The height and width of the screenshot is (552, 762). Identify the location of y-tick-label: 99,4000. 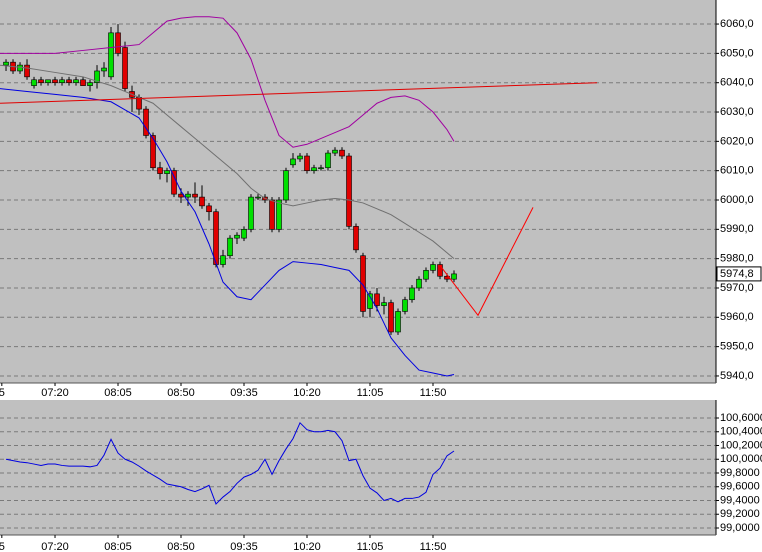
(740, 500).